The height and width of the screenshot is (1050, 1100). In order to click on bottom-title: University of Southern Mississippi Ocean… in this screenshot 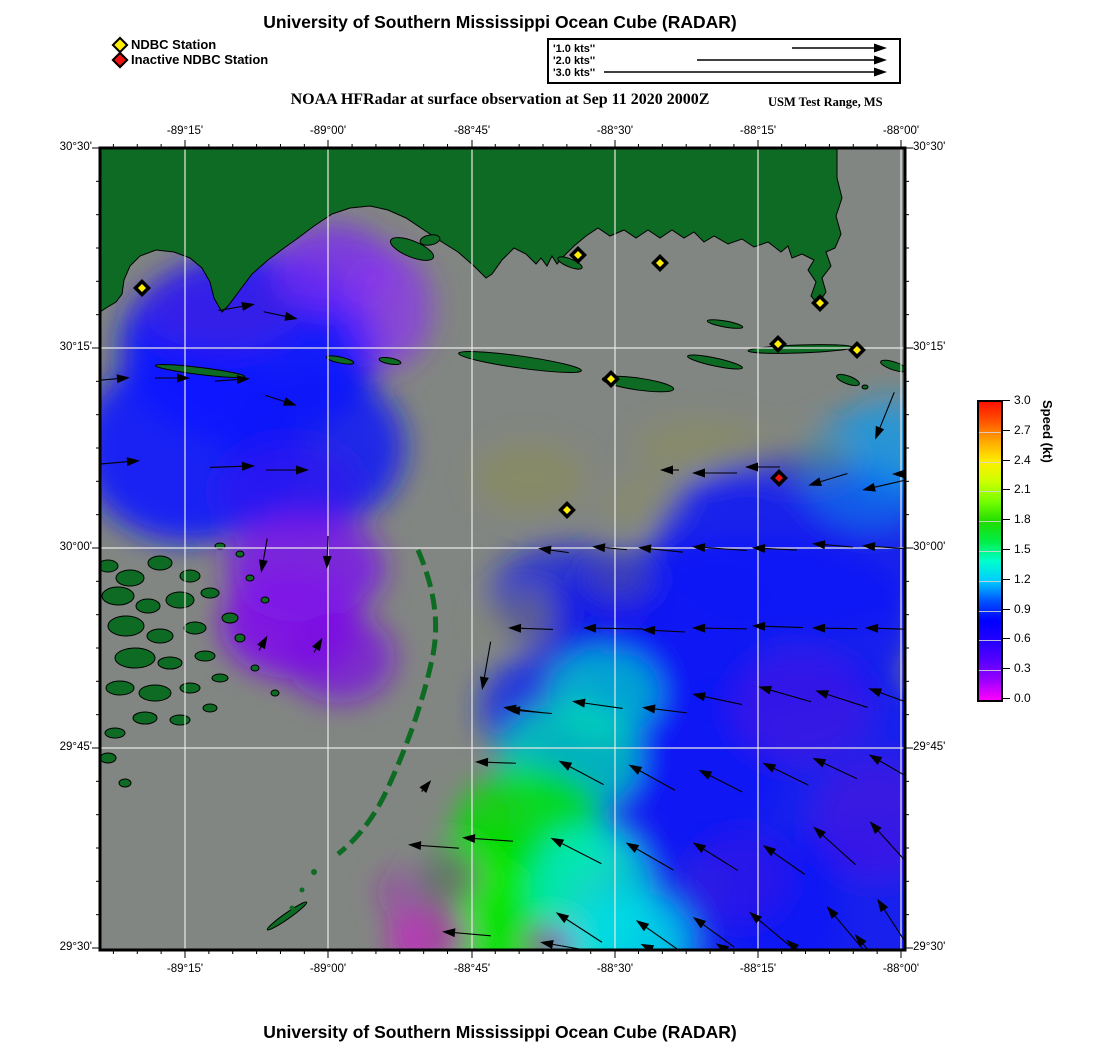, I will do `click(500, 1032)`.